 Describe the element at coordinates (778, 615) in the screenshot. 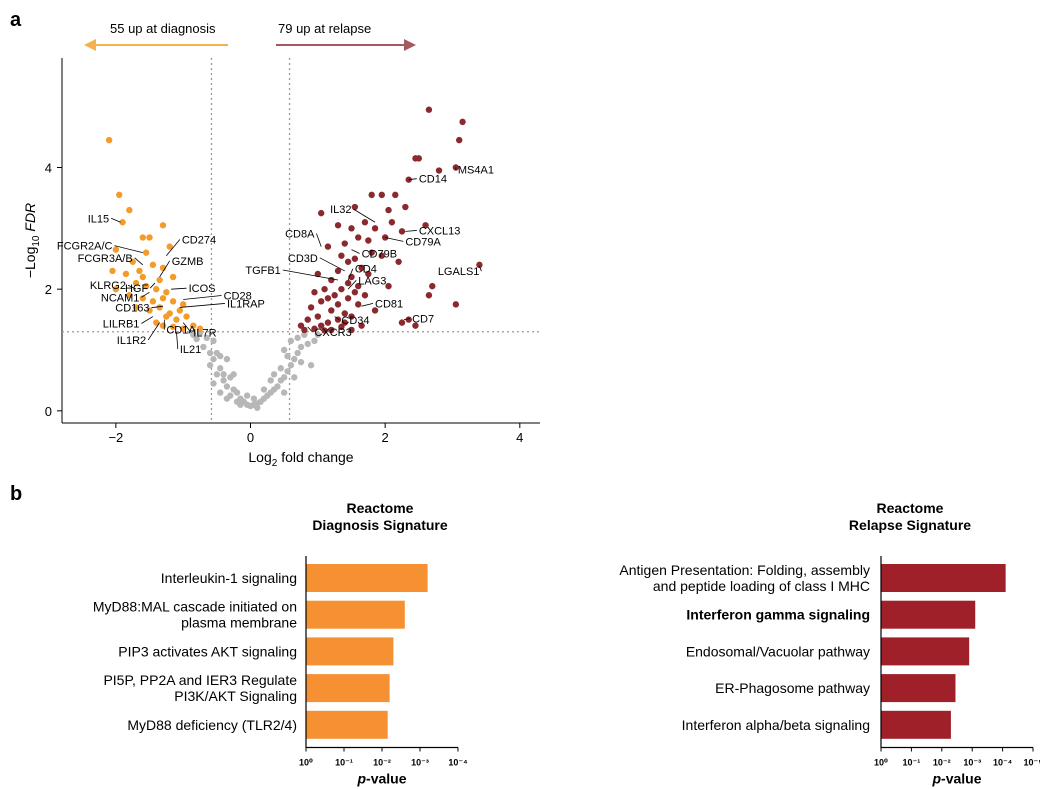

I see `bar-category-label: Interferon gamma signaling` at that location.